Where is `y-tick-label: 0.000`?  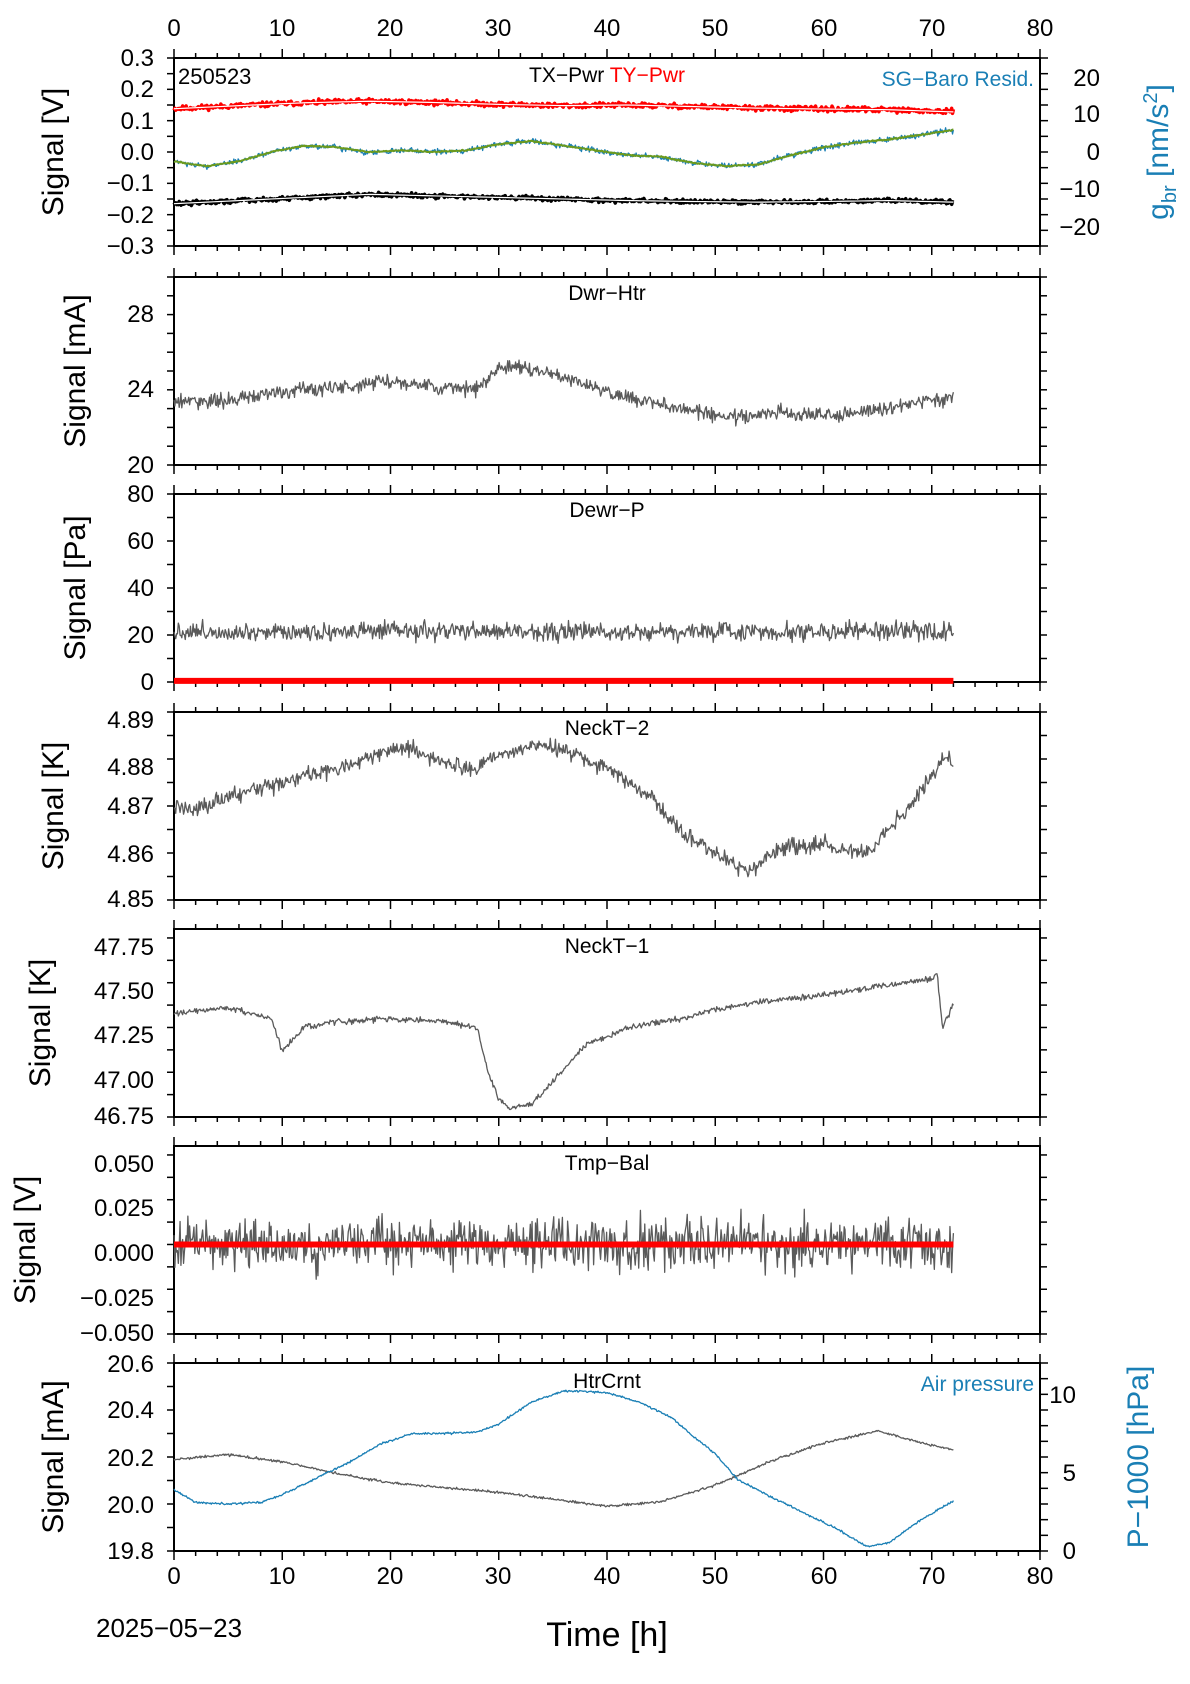 y-tick-label: 0.000 is located at coordinates (124, 1253).